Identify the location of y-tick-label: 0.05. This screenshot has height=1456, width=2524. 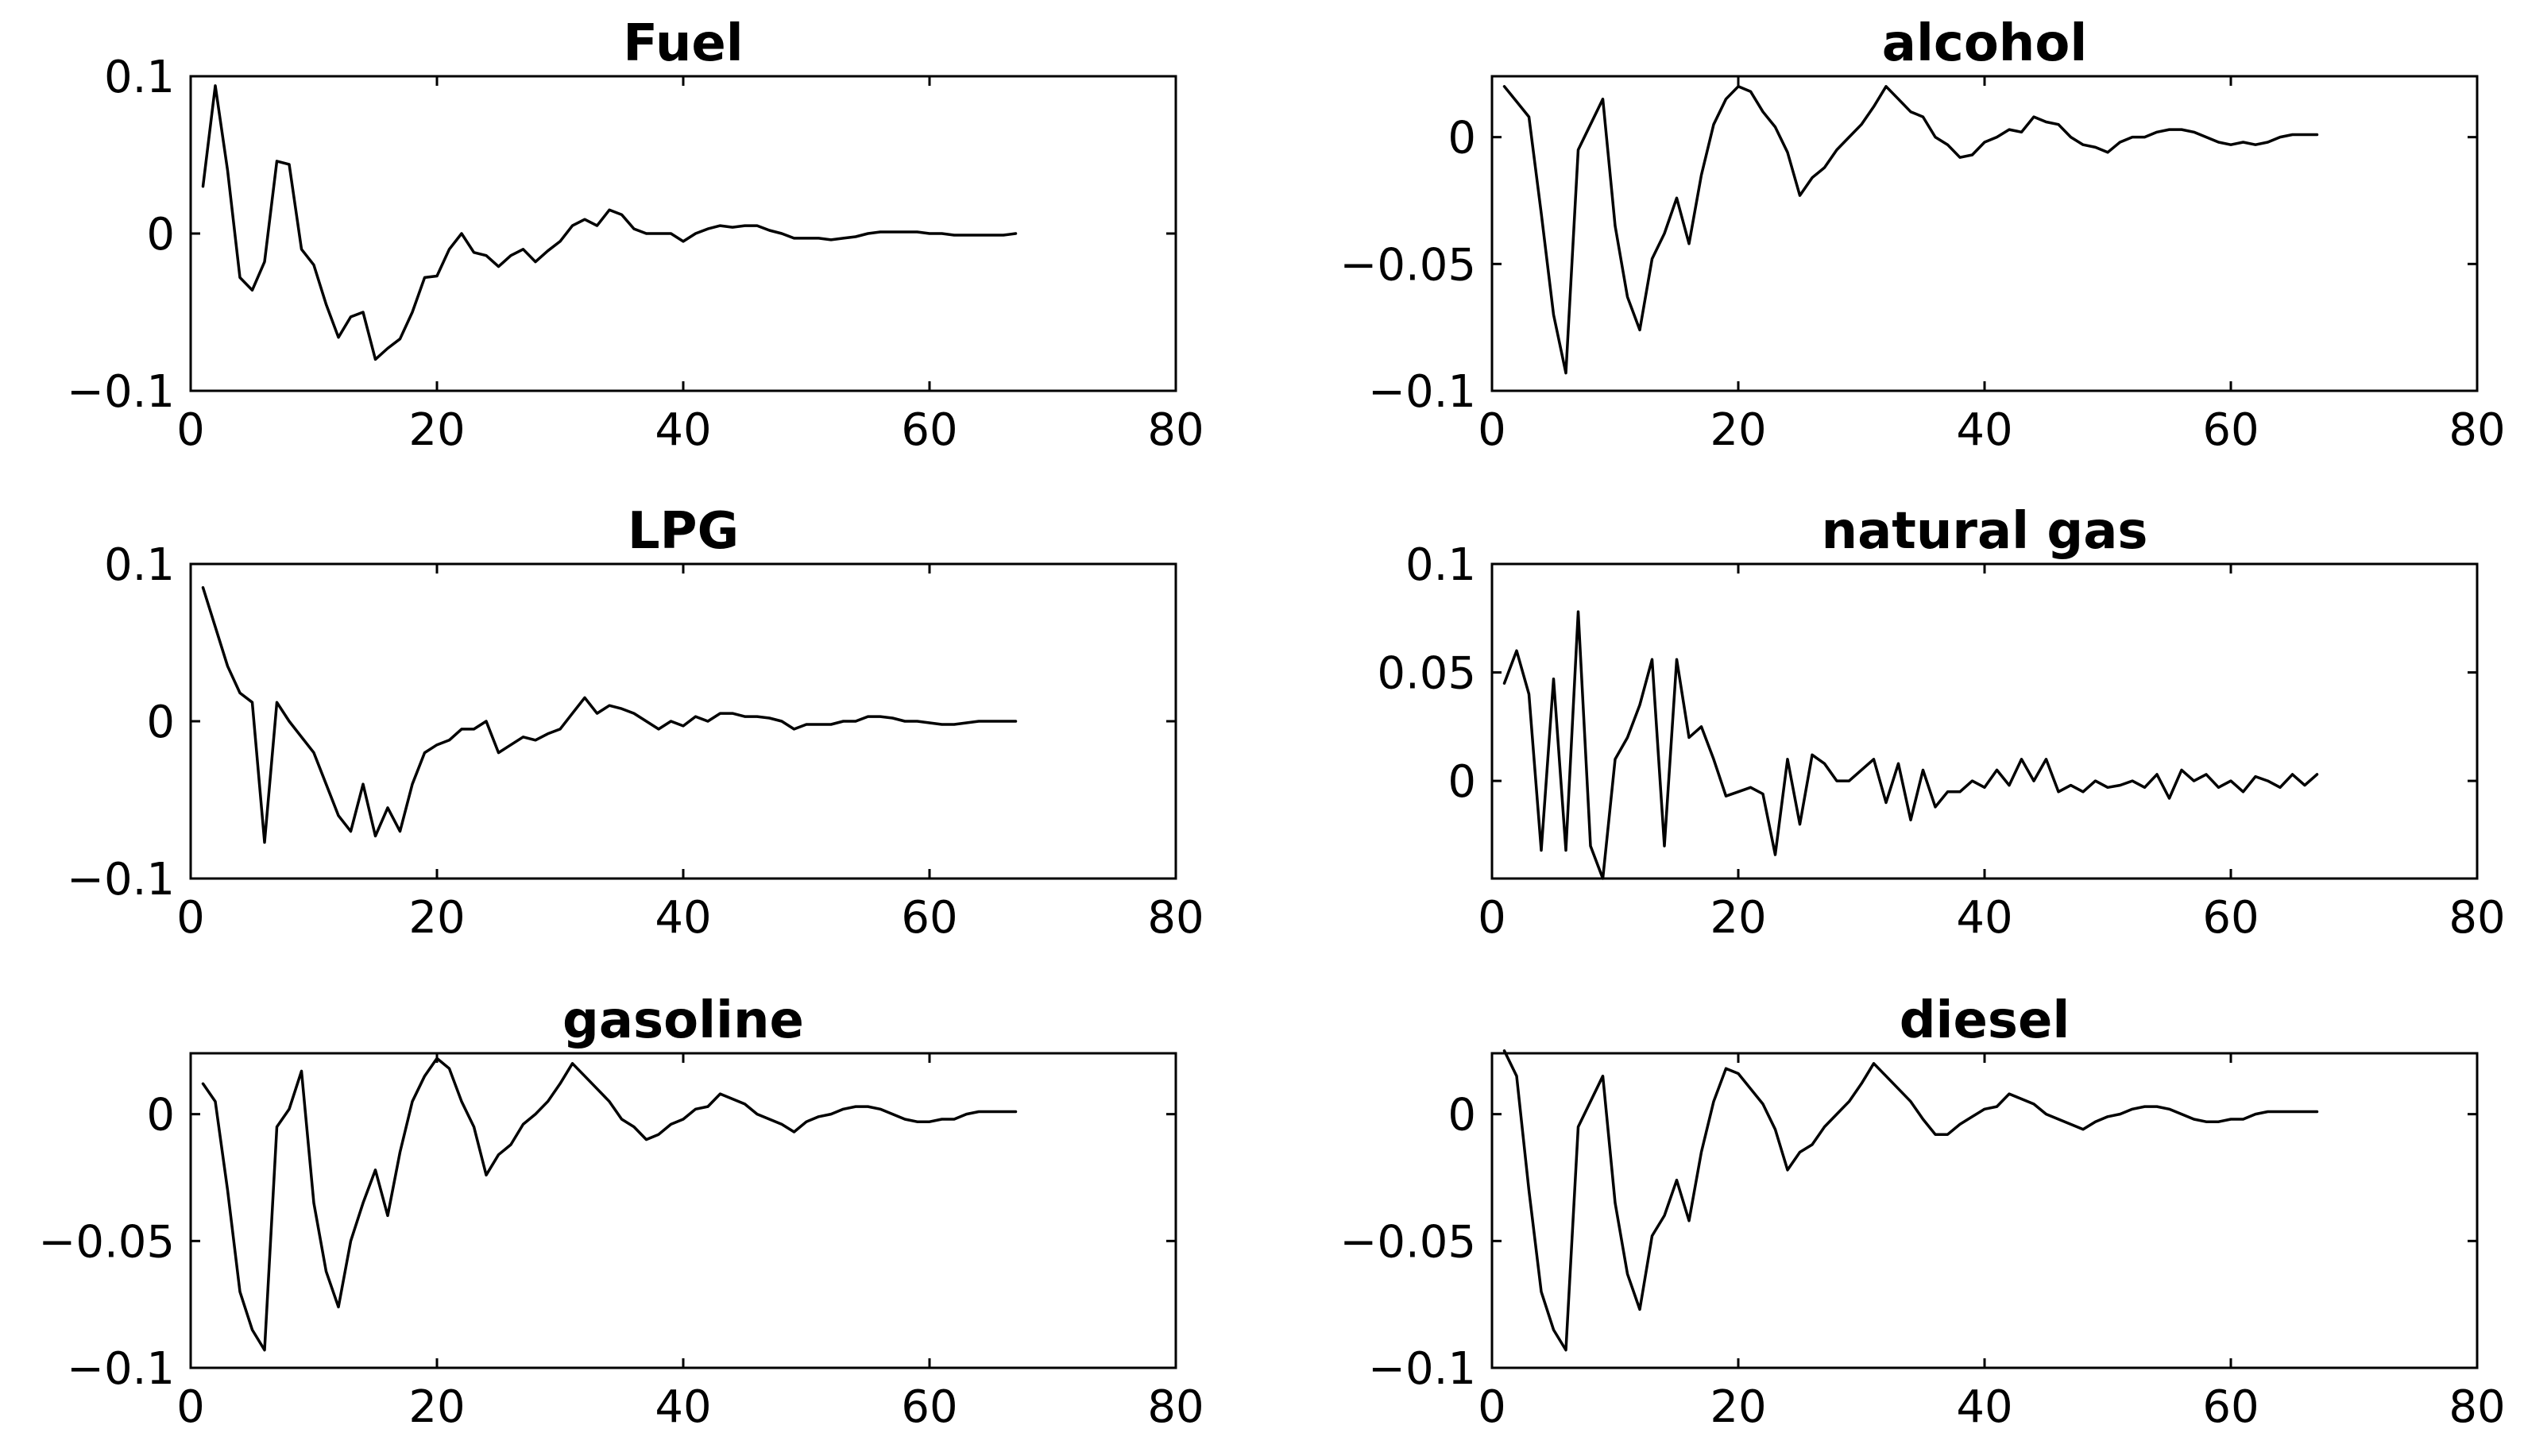
(1426, 674).